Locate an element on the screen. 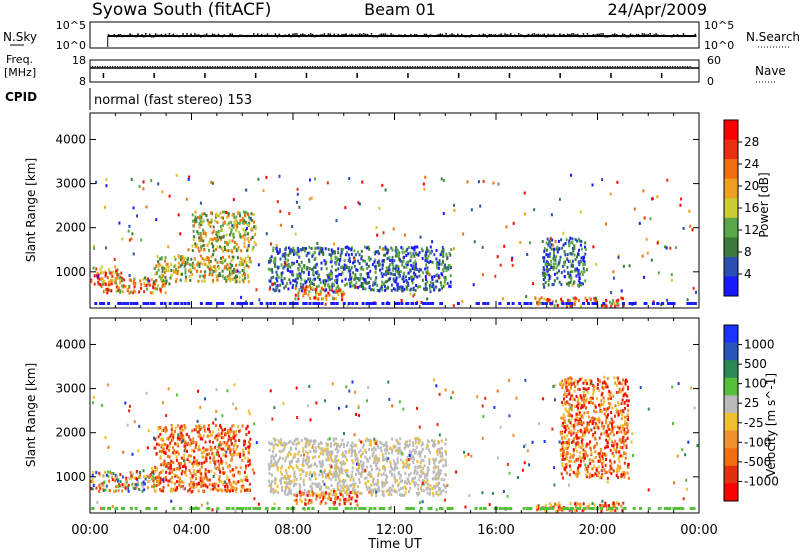 Image resolution: width=800 pixels, height=554 pixels. power-colorbar-tick-label: 16 is located at coordinates (751, 208).